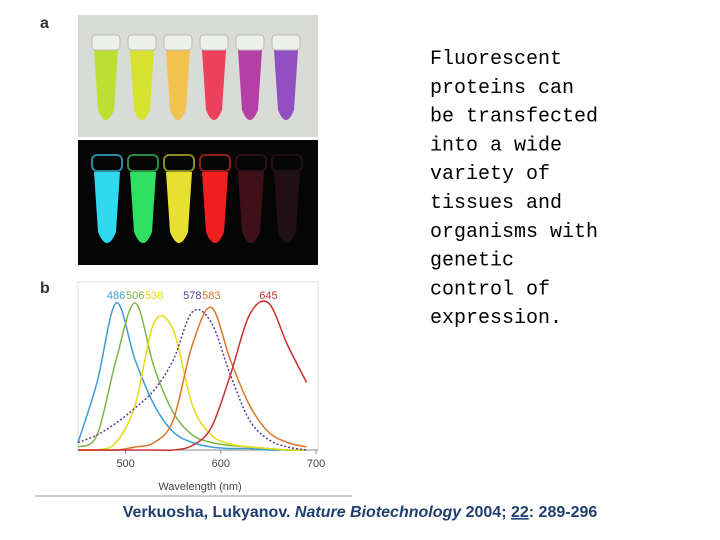 The image size is (720, 540). Describe the element at coordinates (490, 174) in the screenshot. I see `text-line: variety of` at that location.